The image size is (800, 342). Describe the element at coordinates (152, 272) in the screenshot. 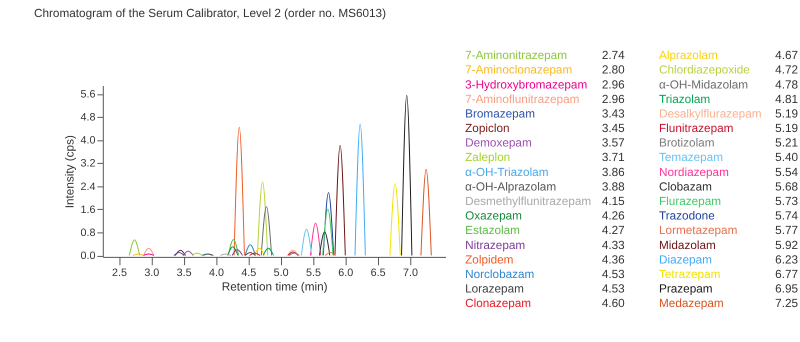

I see `x-tick-label: 3.0` at that location.